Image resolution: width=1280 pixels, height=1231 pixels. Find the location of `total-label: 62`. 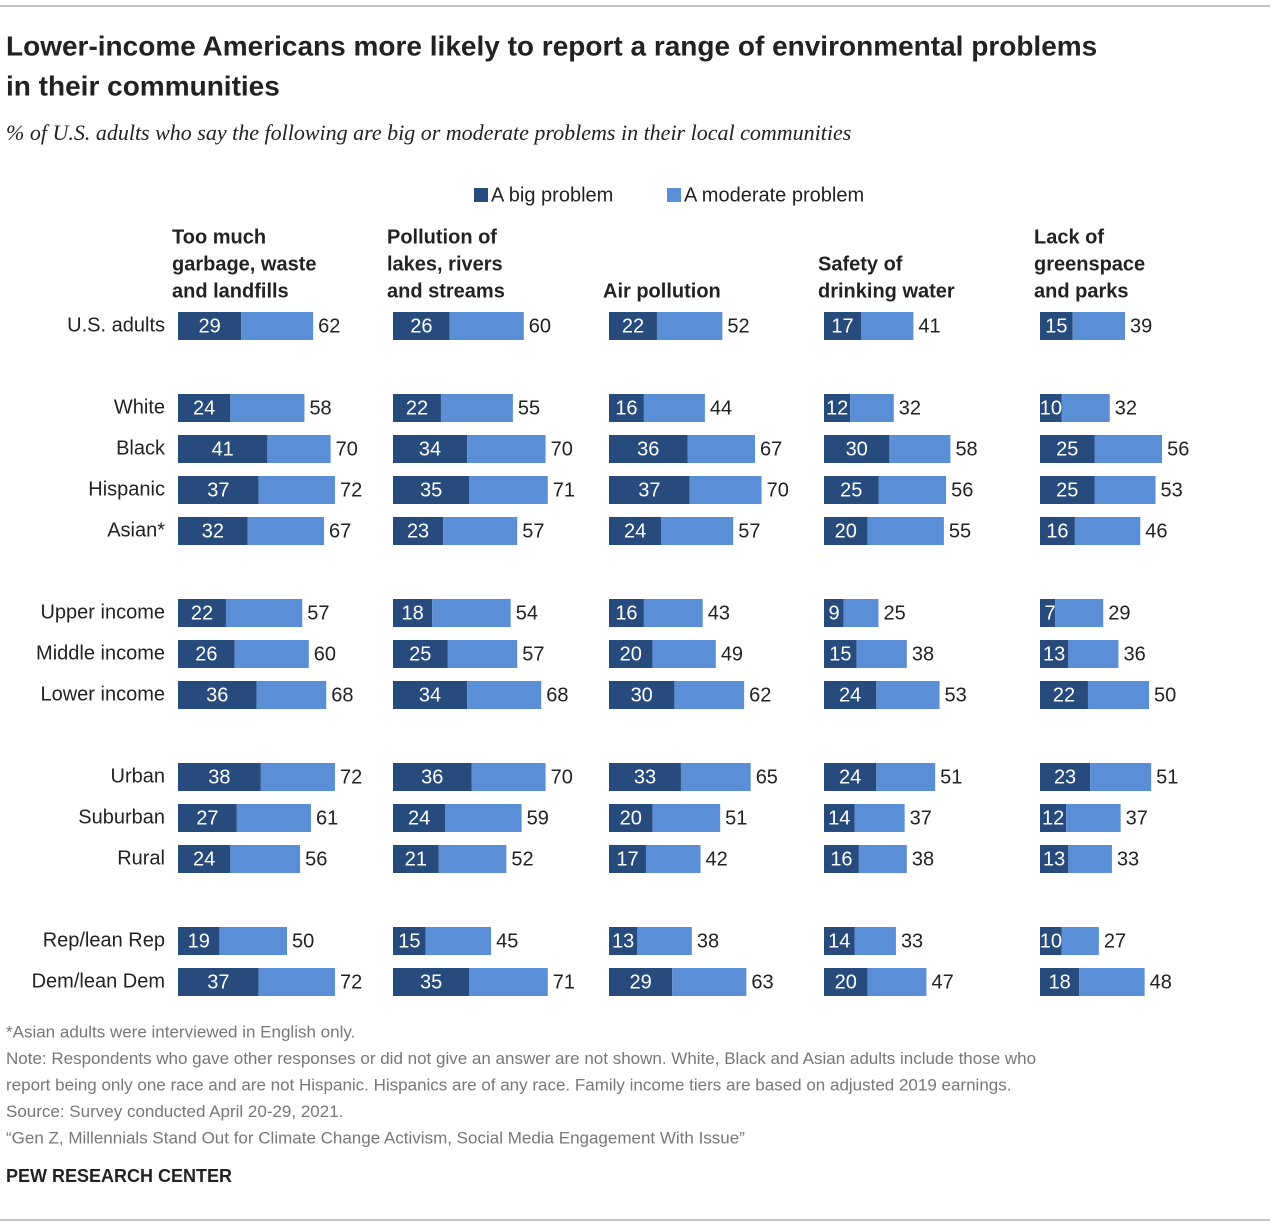

total-label: 62 is located at coordinates (760, 695).